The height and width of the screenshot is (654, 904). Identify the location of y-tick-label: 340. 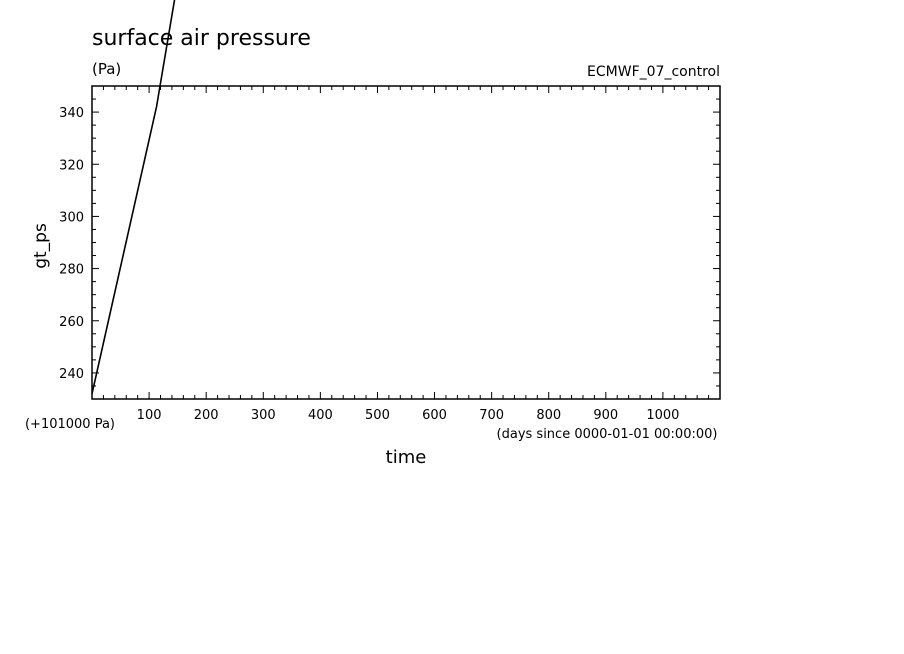
(71, 113).